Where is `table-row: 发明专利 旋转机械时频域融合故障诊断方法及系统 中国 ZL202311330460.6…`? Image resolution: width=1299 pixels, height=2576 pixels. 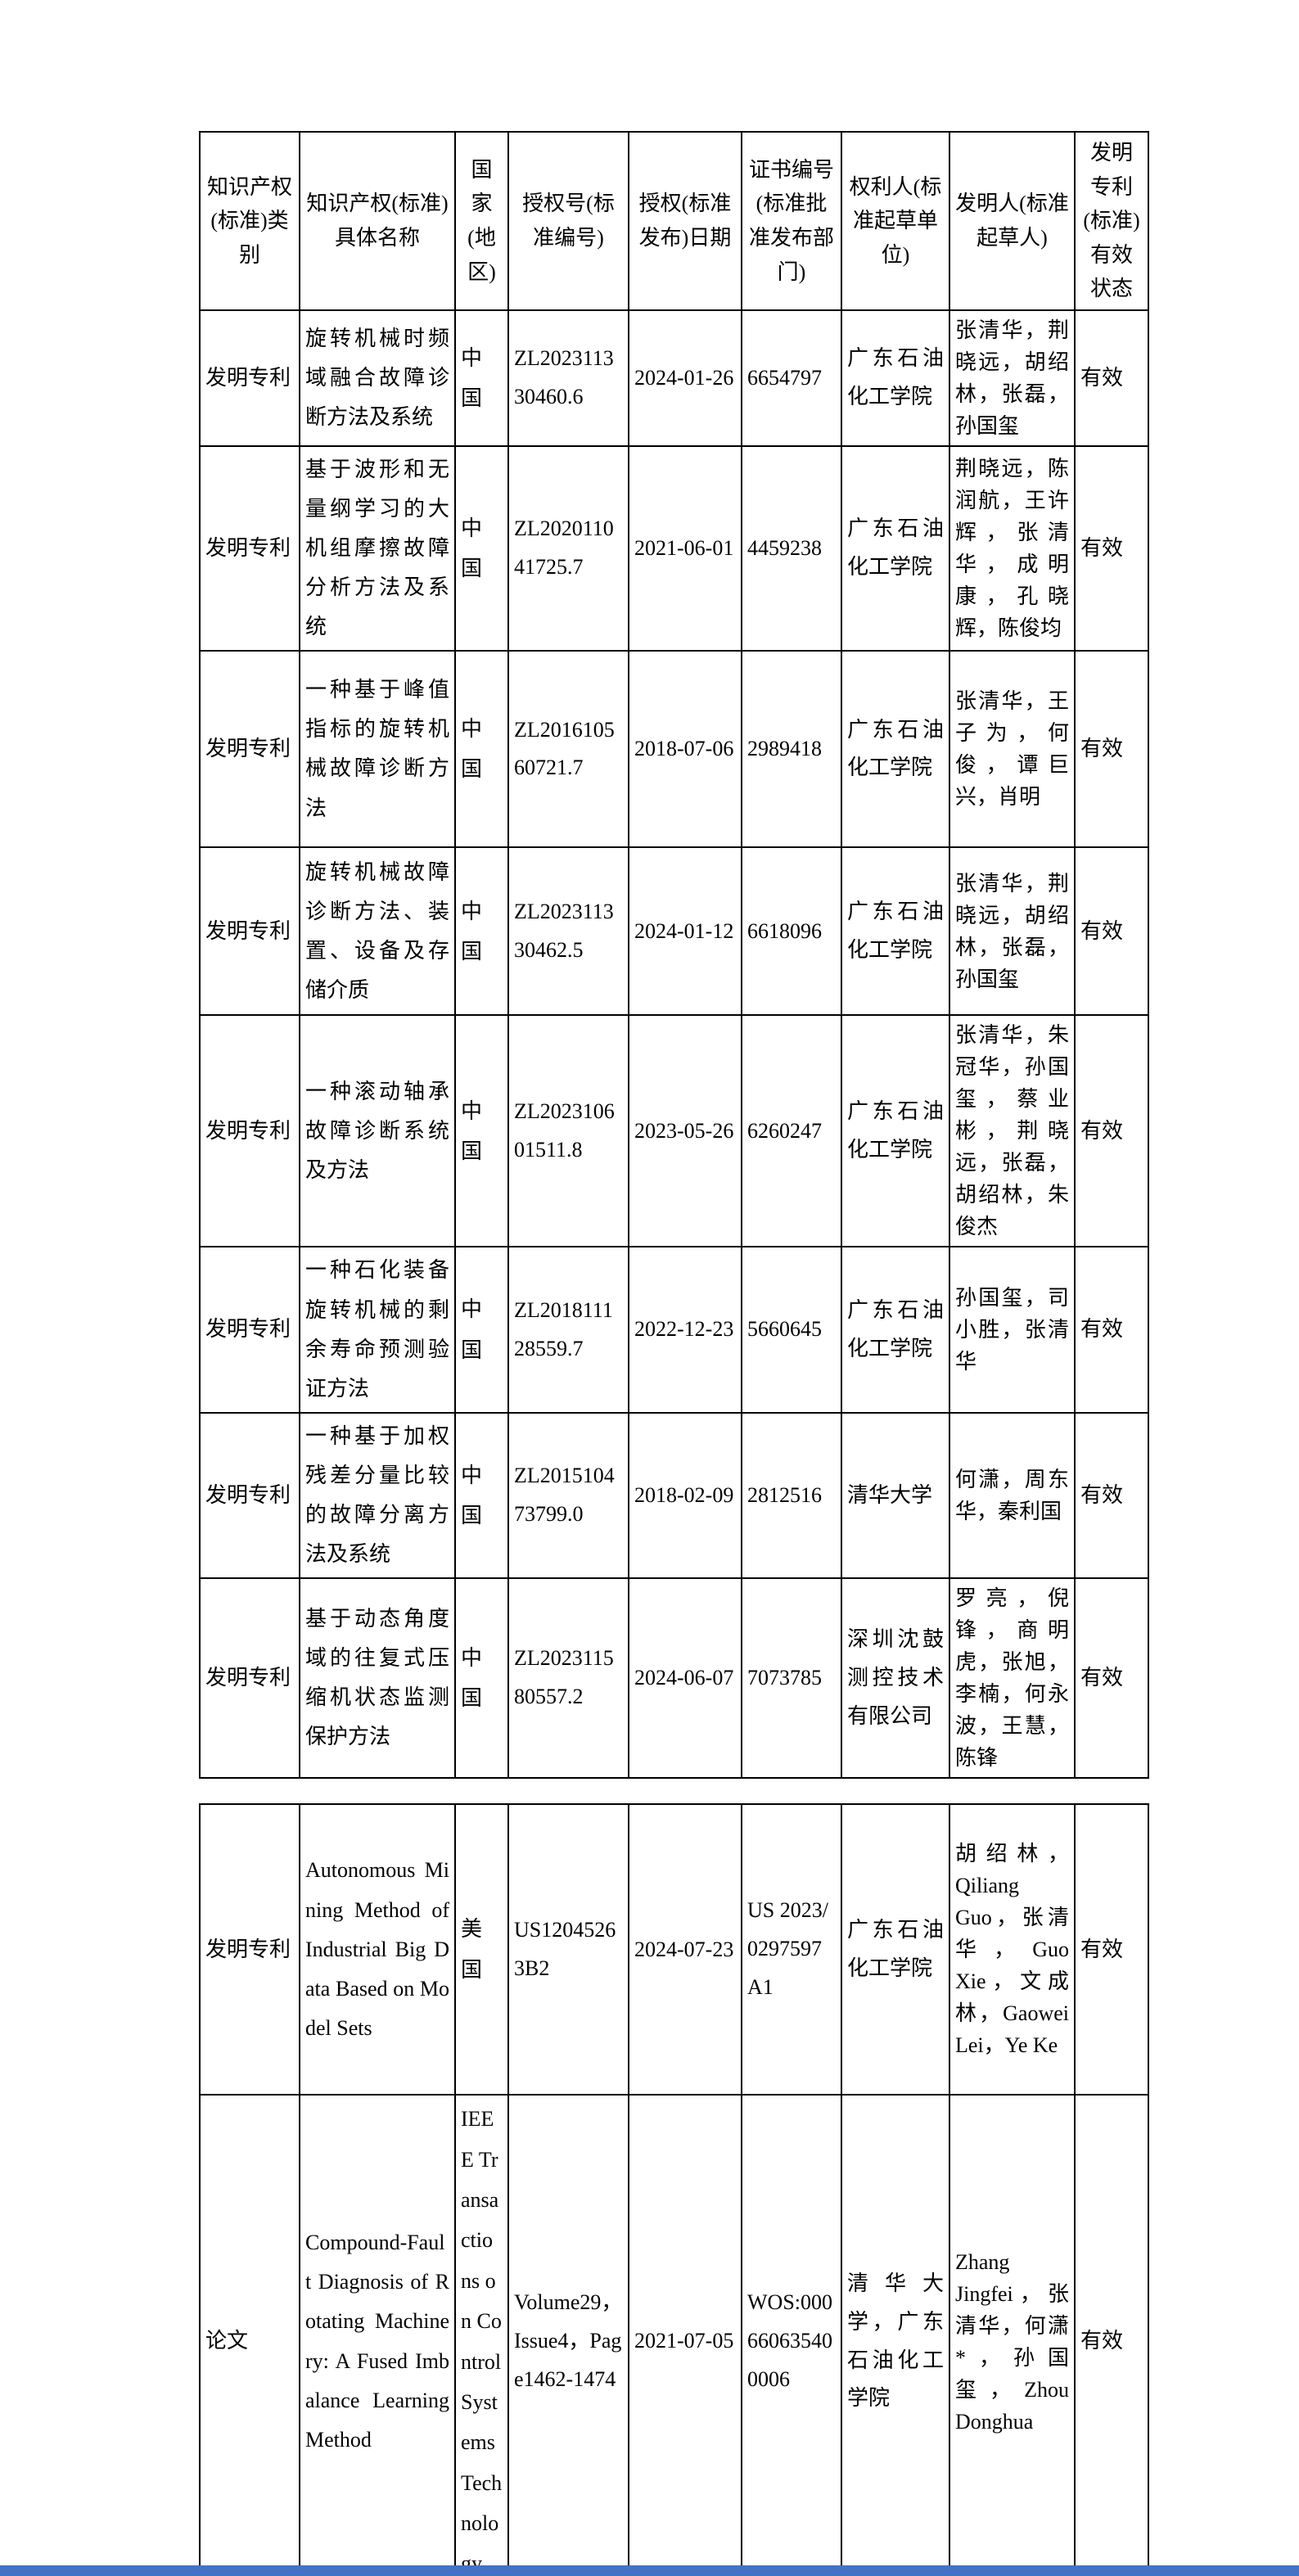
table-row: 发明专利 旋转机械时频域融合故障诊断方法及系统 中国 ZL202311330460.6… is located at coordinates (674, 378).